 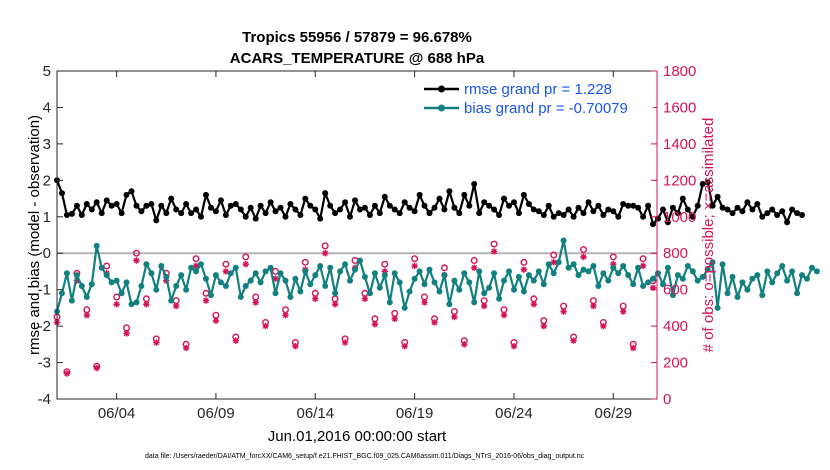 What do you see at coordinates (44, 363) in the screenshot?
I see `y-left-tick-label-1: -3` at bounding box center [44, 363].